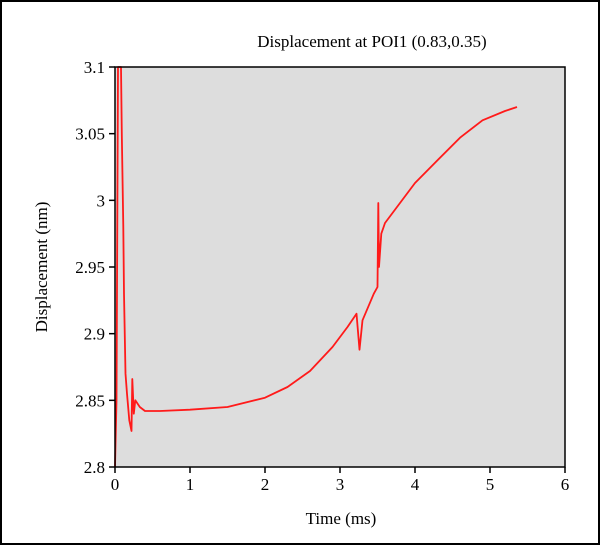 This screenshot has height=547, width=600. Describe the element at coordinates (415, 484) in the screenshot. I see `x-tick-label: 4` at that location.